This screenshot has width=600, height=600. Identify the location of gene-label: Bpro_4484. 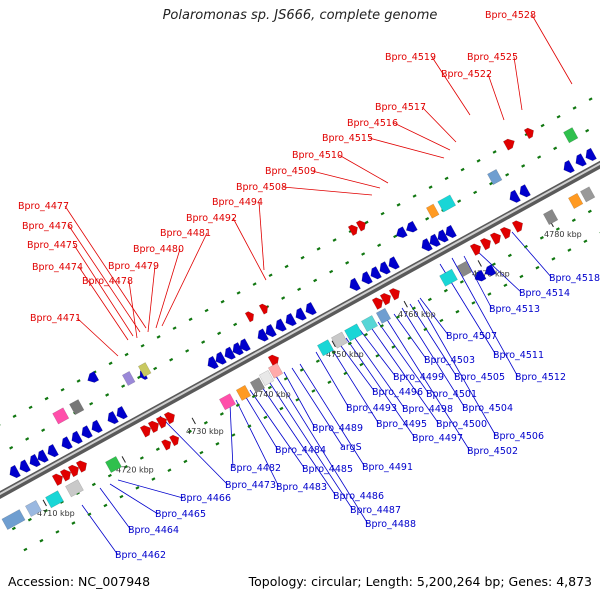
(300, 450).